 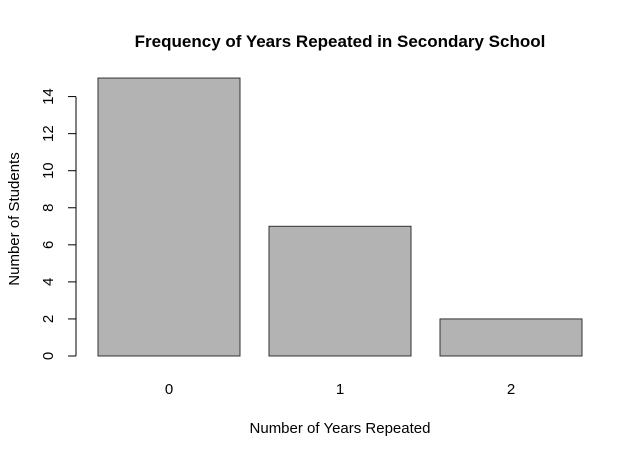 I want to click on y-tick-label: 8, so click(x=48, y=208).